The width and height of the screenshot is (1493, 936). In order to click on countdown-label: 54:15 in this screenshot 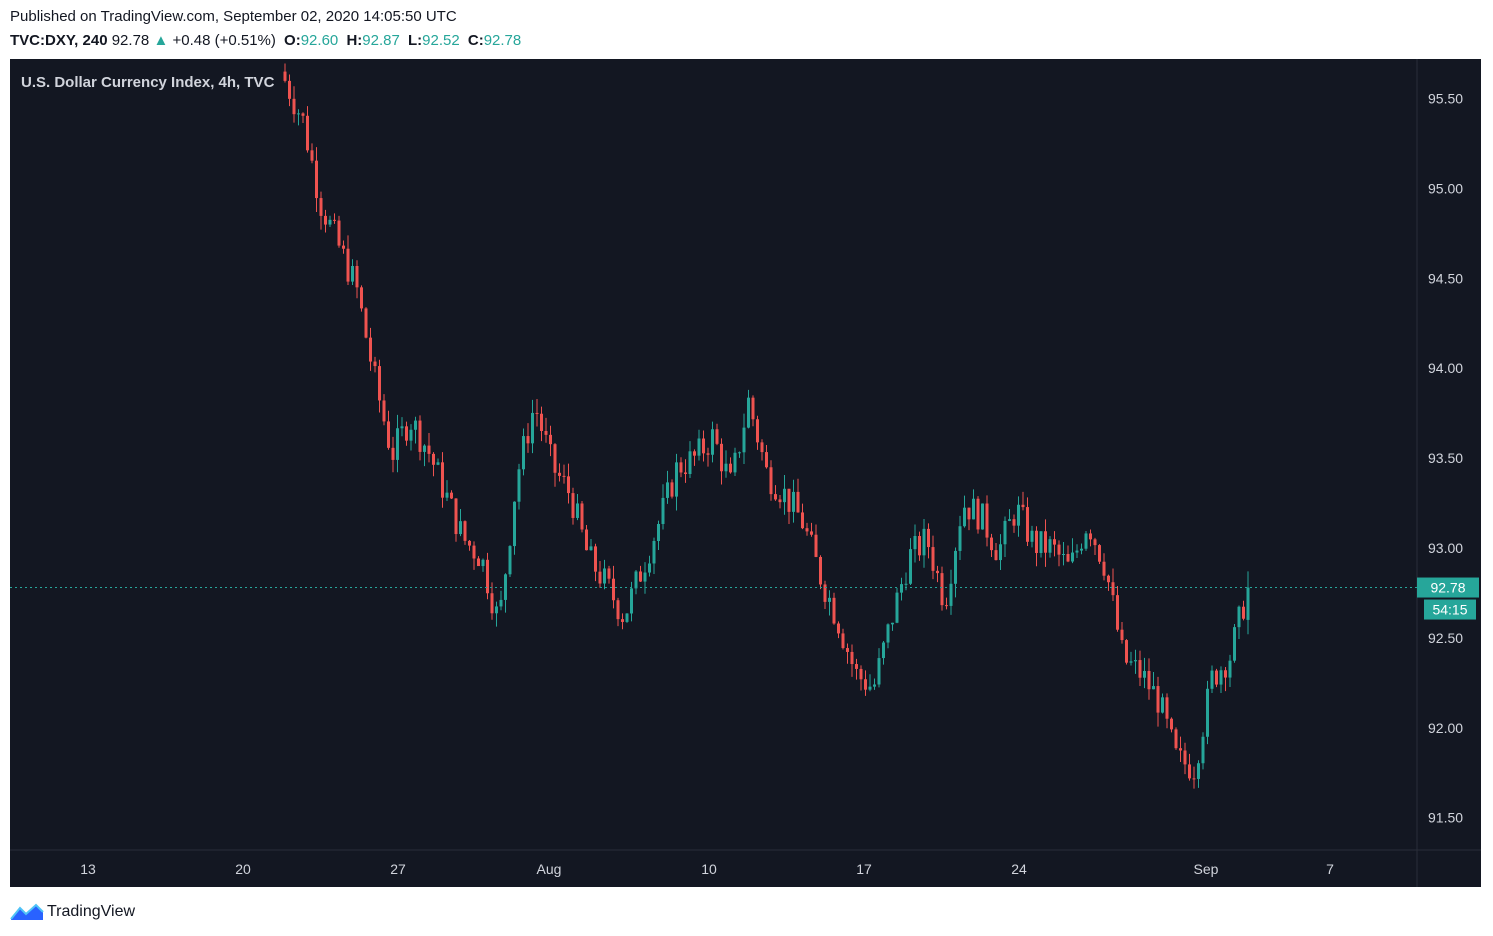, I will do `click(1449, 610)`.